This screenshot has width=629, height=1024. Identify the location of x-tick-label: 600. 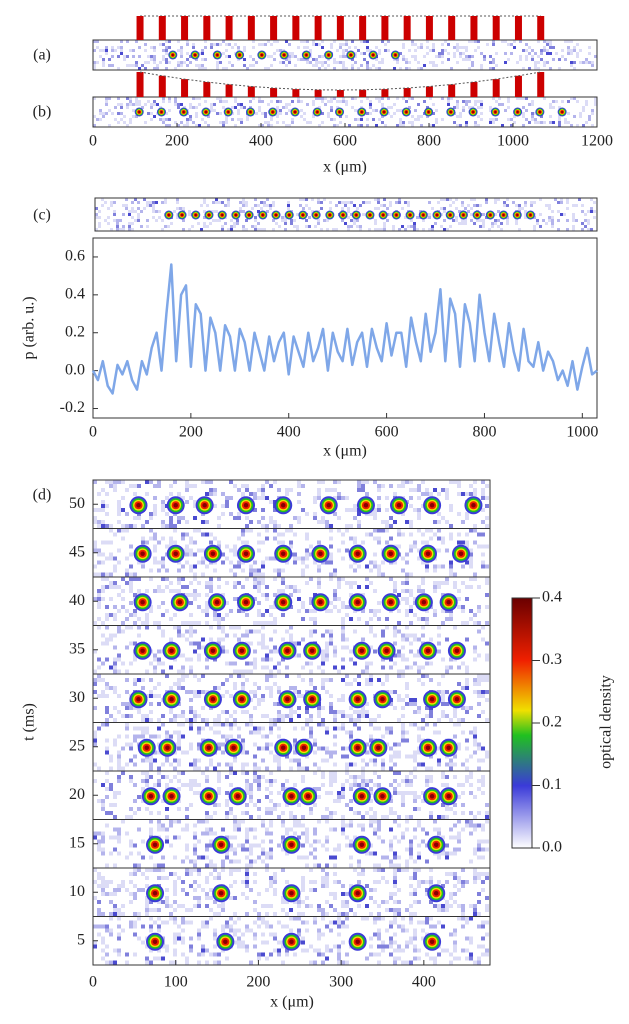
(345, 141).